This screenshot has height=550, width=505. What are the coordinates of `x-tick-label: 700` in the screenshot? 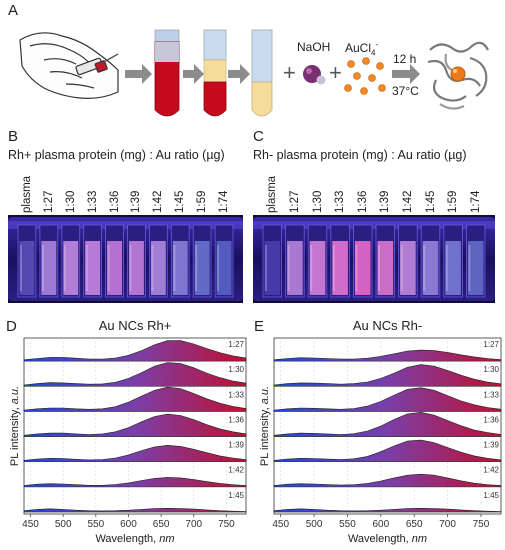 It's located at (447, 524).